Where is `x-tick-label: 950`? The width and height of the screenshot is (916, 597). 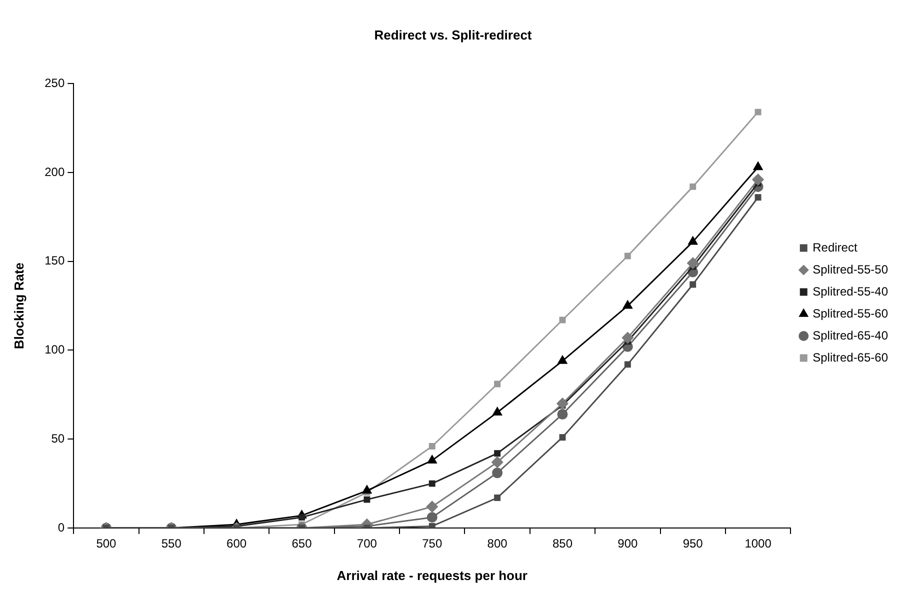
x-tick-label: 950 is located at coordinates (693, 543).